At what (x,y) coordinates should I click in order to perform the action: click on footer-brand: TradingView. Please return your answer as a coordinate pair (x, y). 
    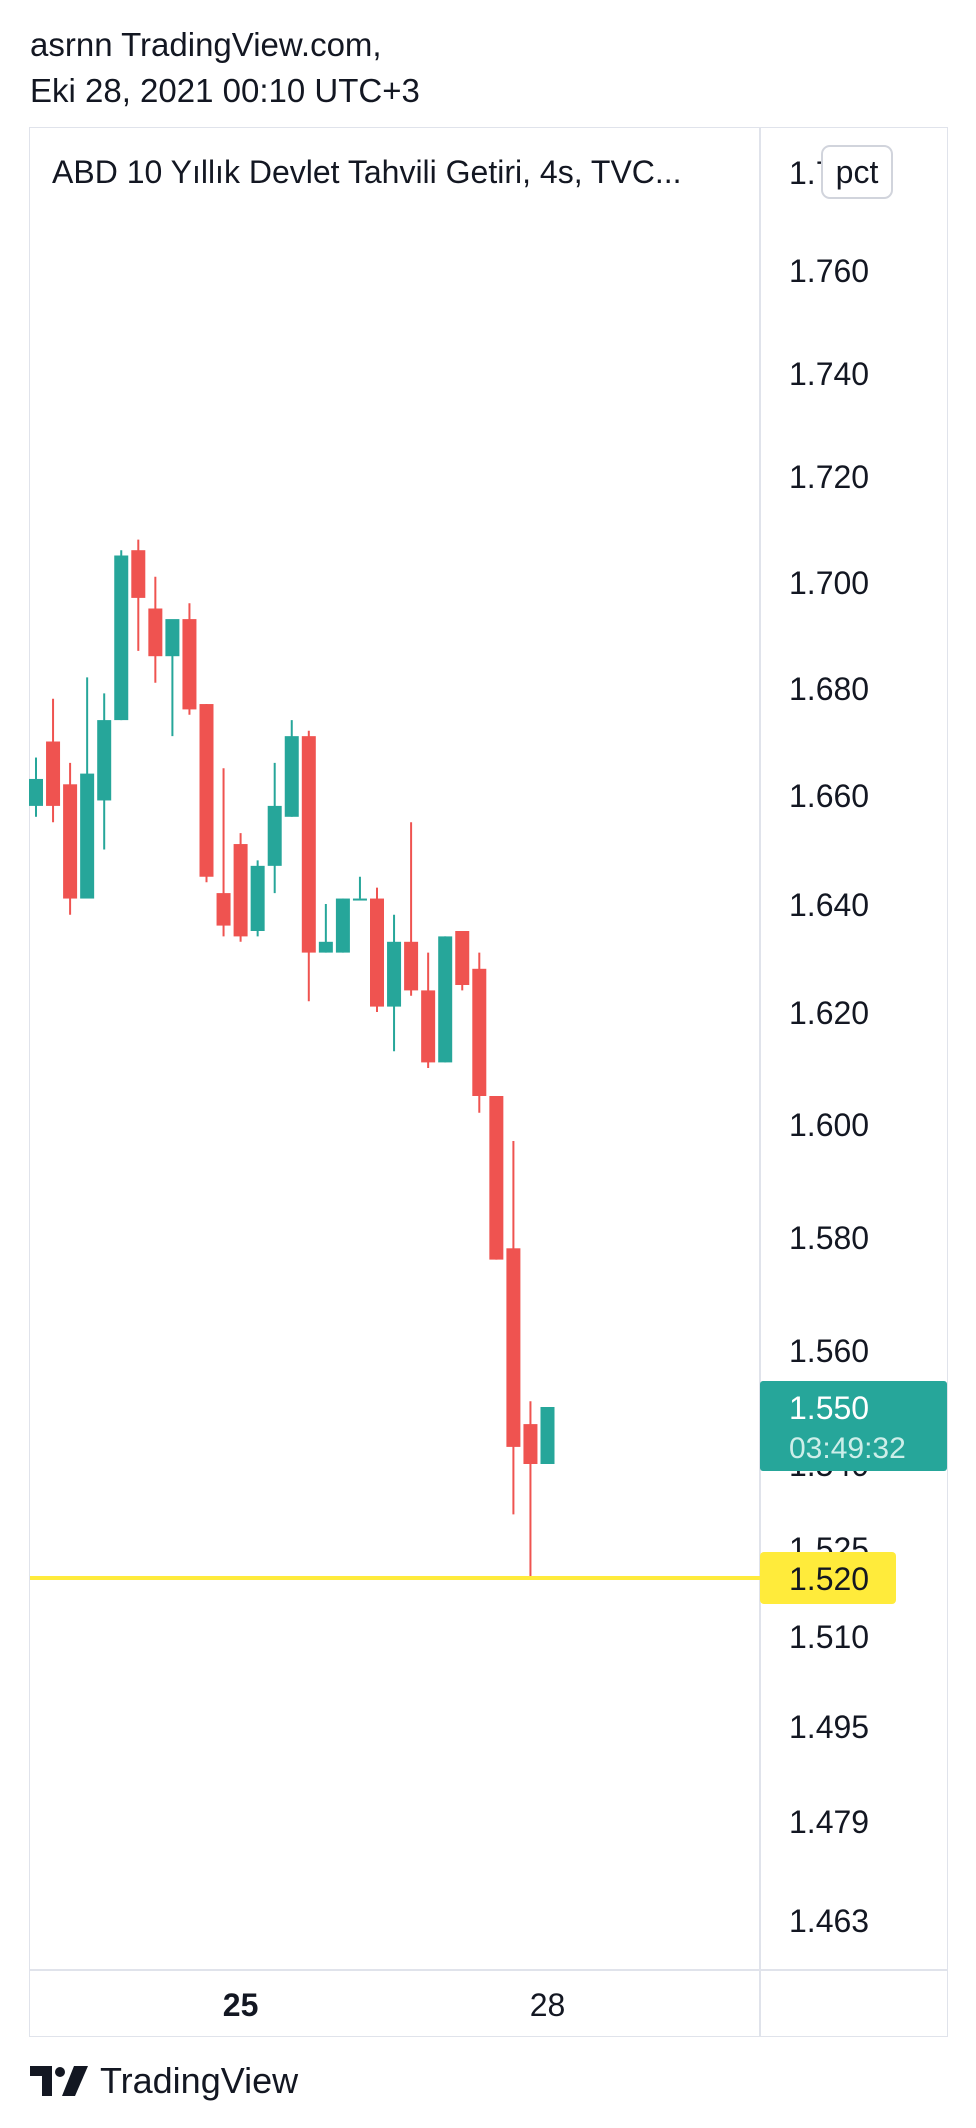
    Looking at the image, I should click on (199, 2080).